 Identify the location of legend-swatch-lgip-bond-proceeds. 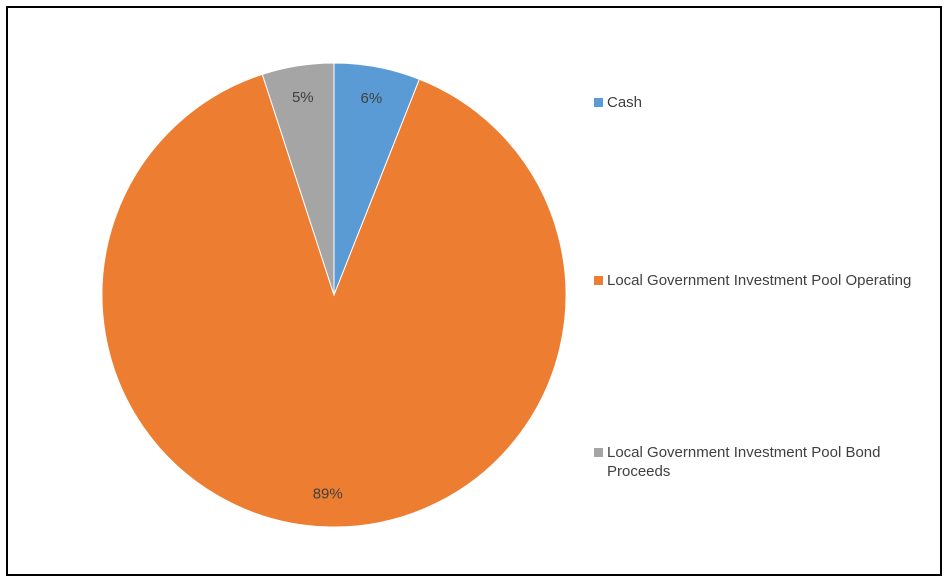
(598, 452).